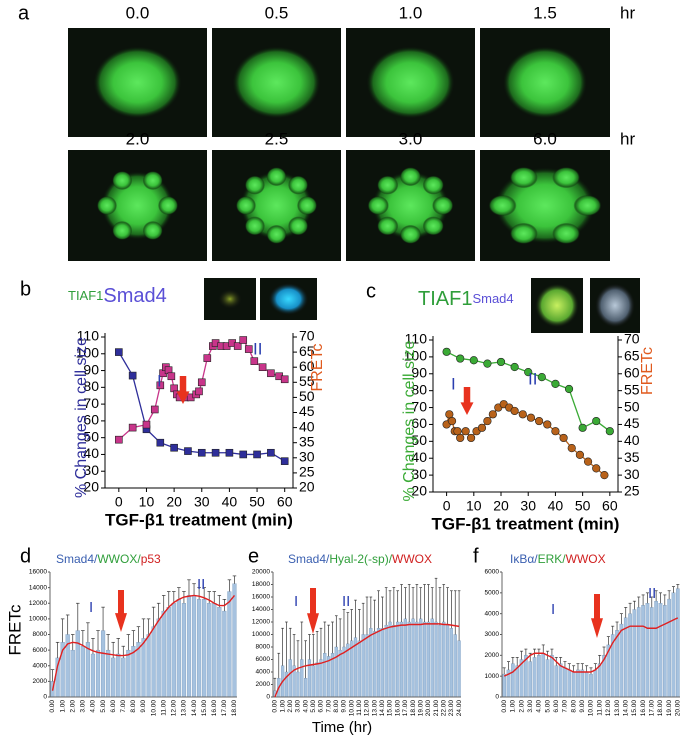 The width and height of the screenshot is (685, 749). What do you see at coordinates (263, 647) in the screenshot?
I see `y-tick-label: 8000` at bounding box center [263, 647].